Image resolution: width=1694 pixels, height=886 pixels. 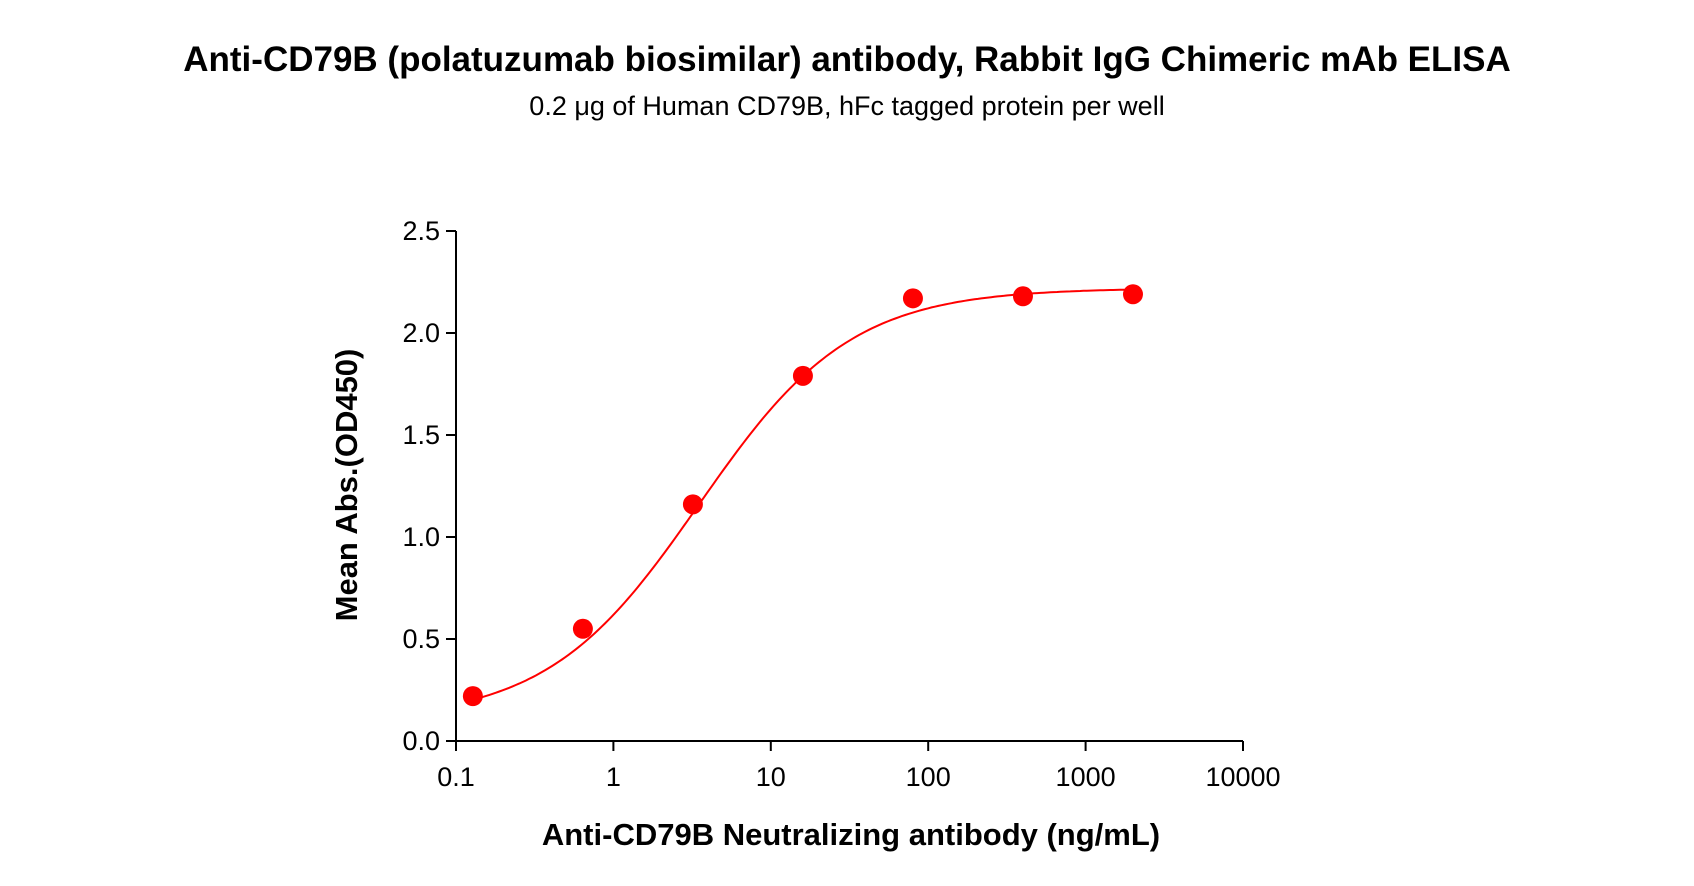 I want to click on y-tick-label: 1.0, so click(x=421, y=537).